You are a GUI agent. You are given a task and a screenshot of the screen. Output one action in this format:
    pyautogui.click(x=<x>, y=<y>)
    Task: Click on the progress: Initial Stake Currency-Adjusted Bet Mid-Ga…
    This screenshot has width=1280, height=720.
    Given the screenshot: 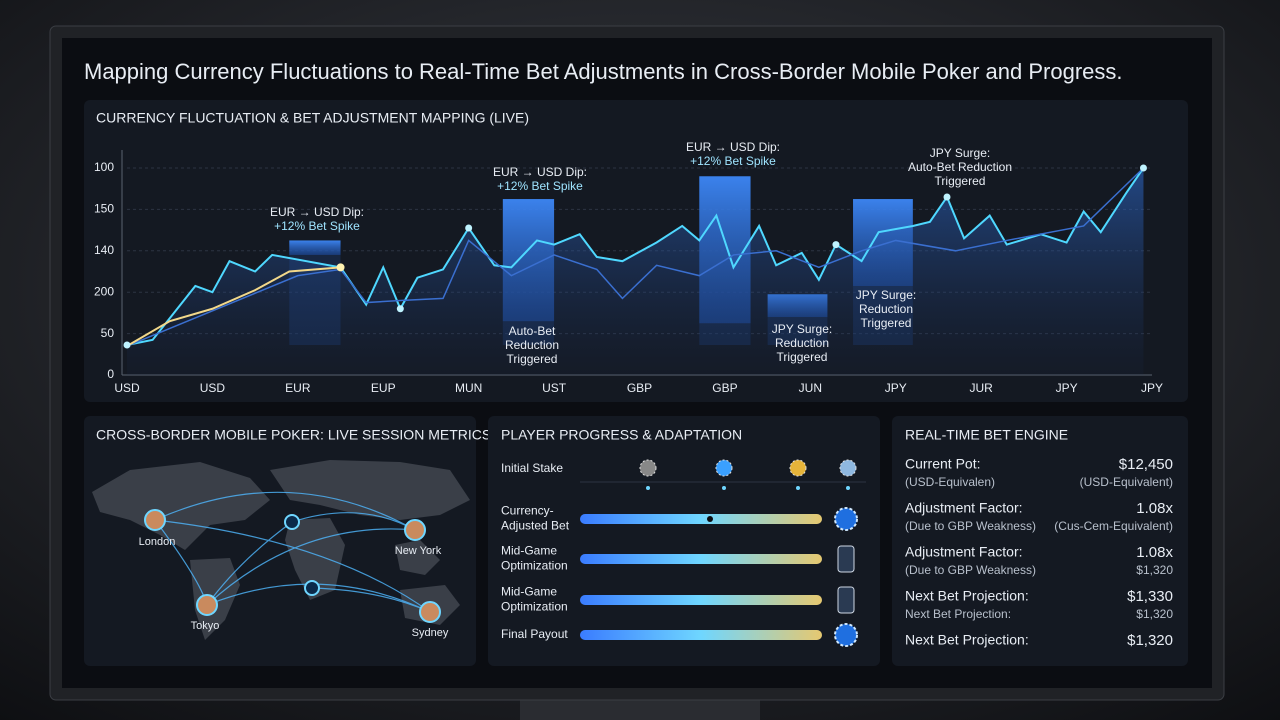 What is the action you would take?
    pyautogui.click(x=683, y=553)
    